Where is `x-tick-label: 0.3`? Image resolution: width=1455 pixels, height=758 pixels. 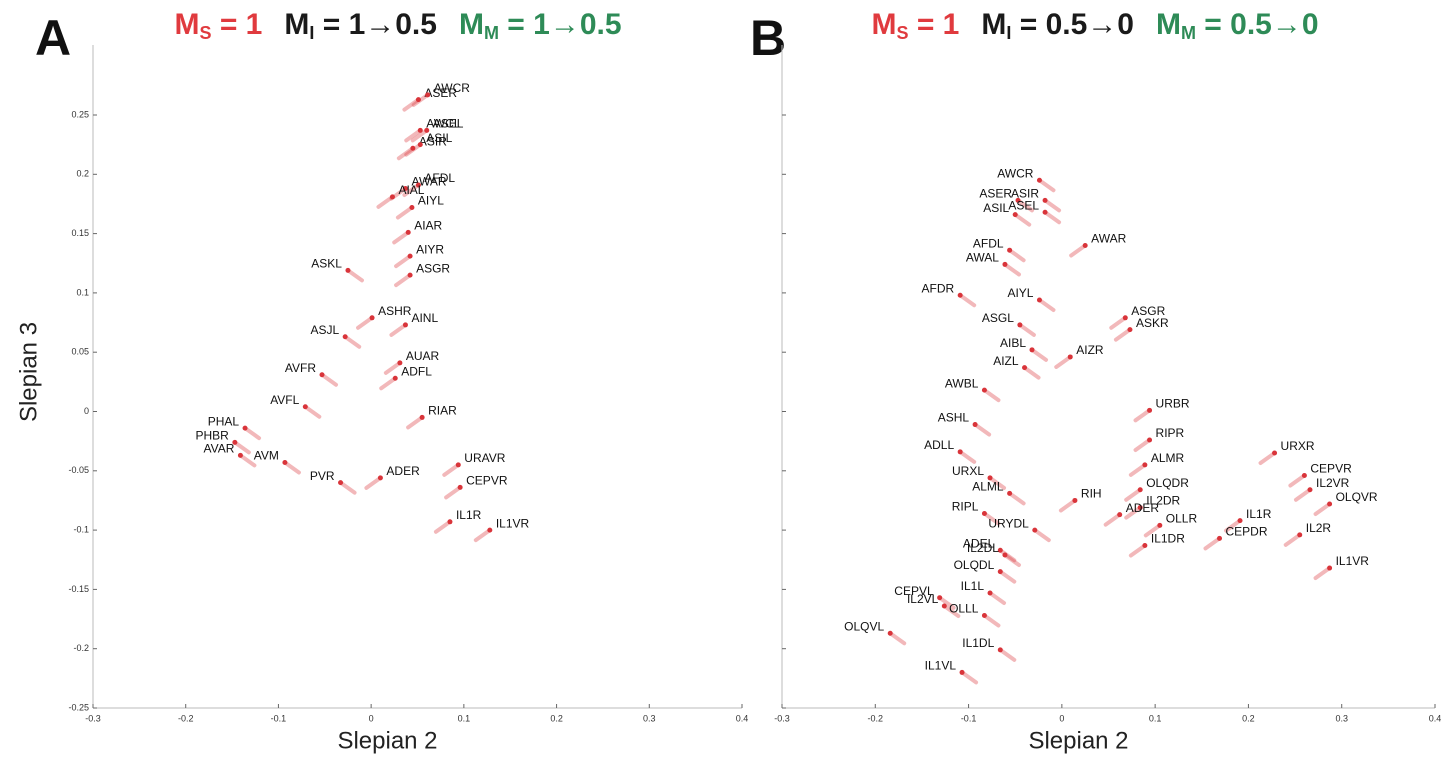
x-tick-label: 0.3 is located at coordinates (1341, 718).